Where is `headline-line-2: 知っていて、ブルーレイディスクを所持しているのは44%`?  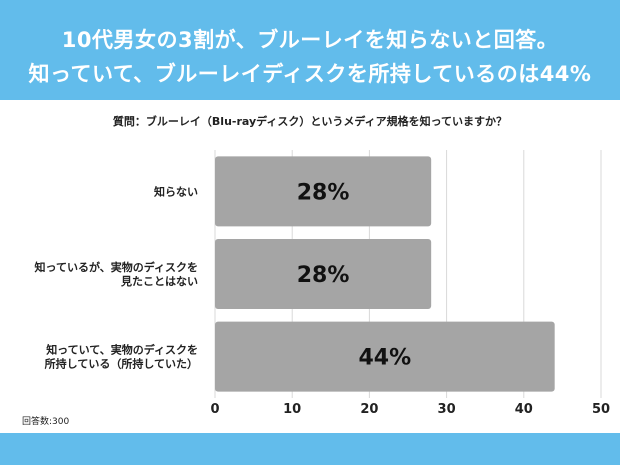 headline-line-2: 知っていて、ブルーレイディスクを所持しているのは44% is located at coordinates (310, 74).